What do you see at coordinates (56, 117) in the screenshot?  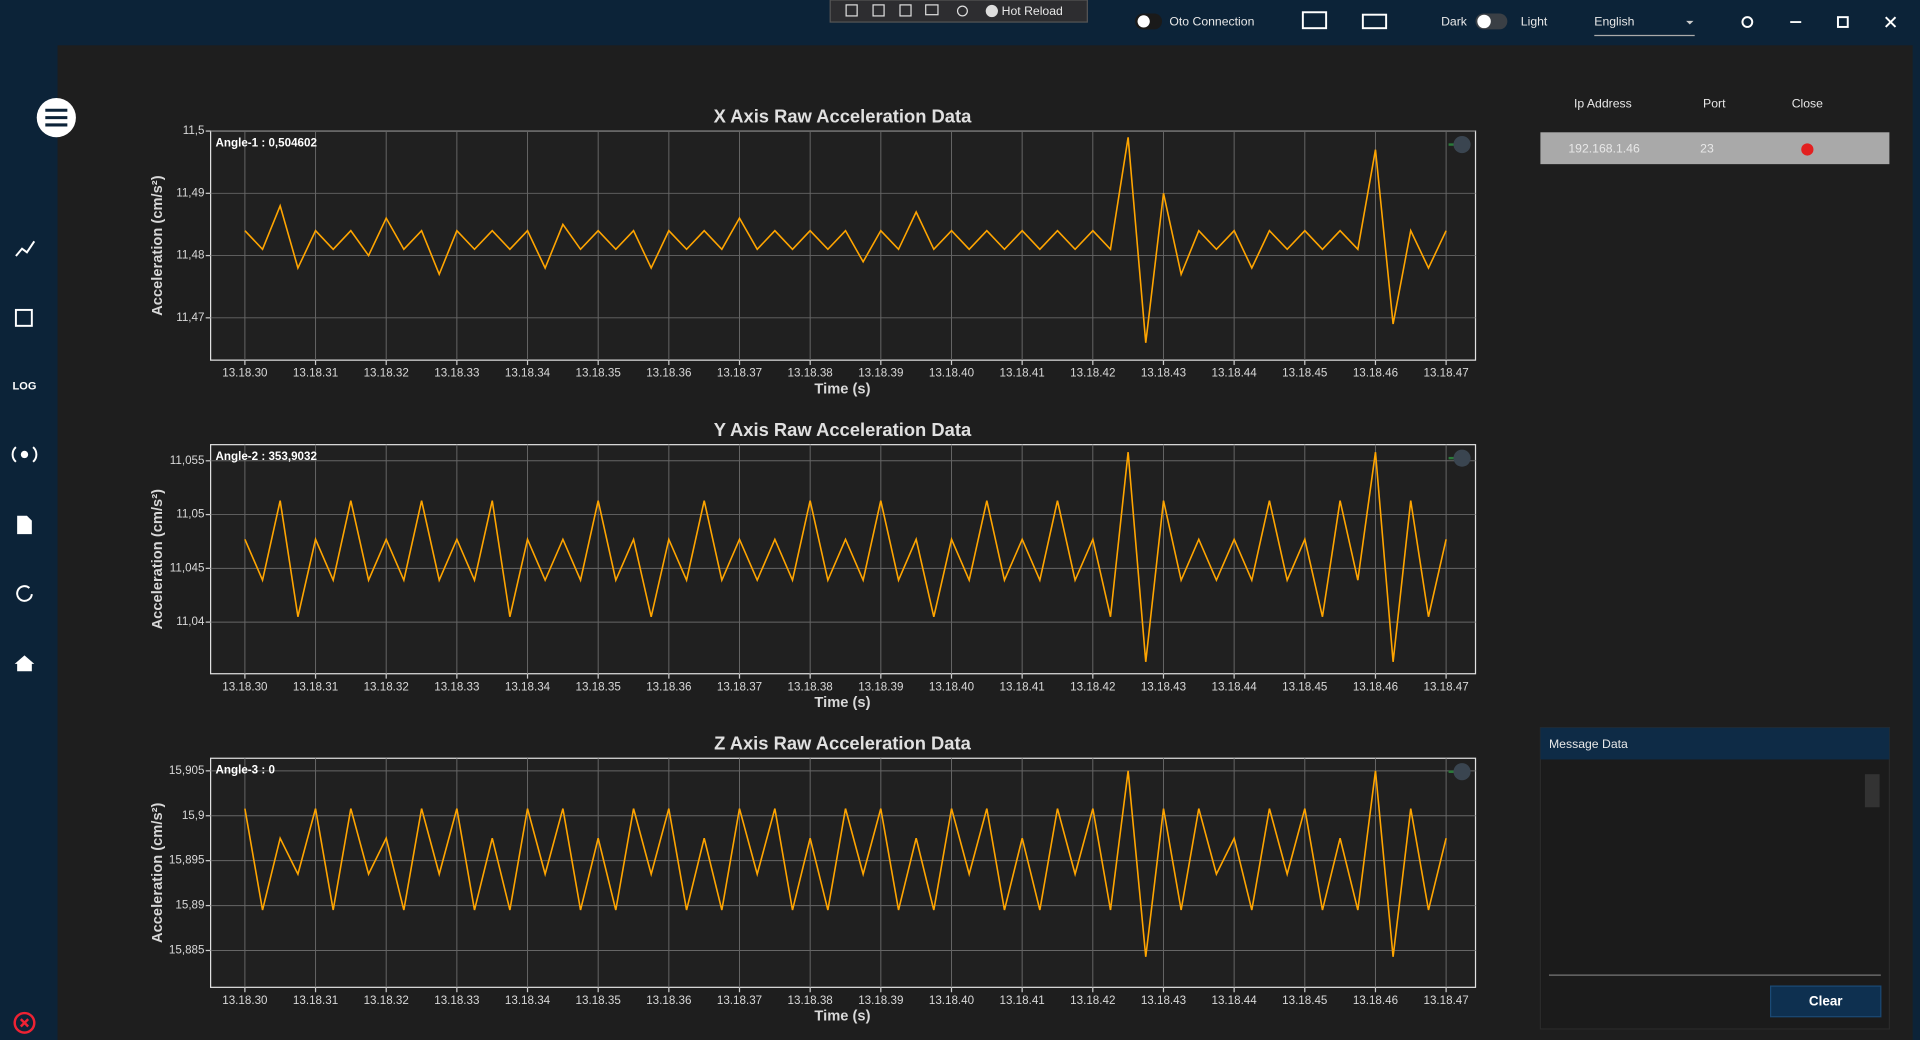 I see `menu-icon` at bounding box center [56, 117].